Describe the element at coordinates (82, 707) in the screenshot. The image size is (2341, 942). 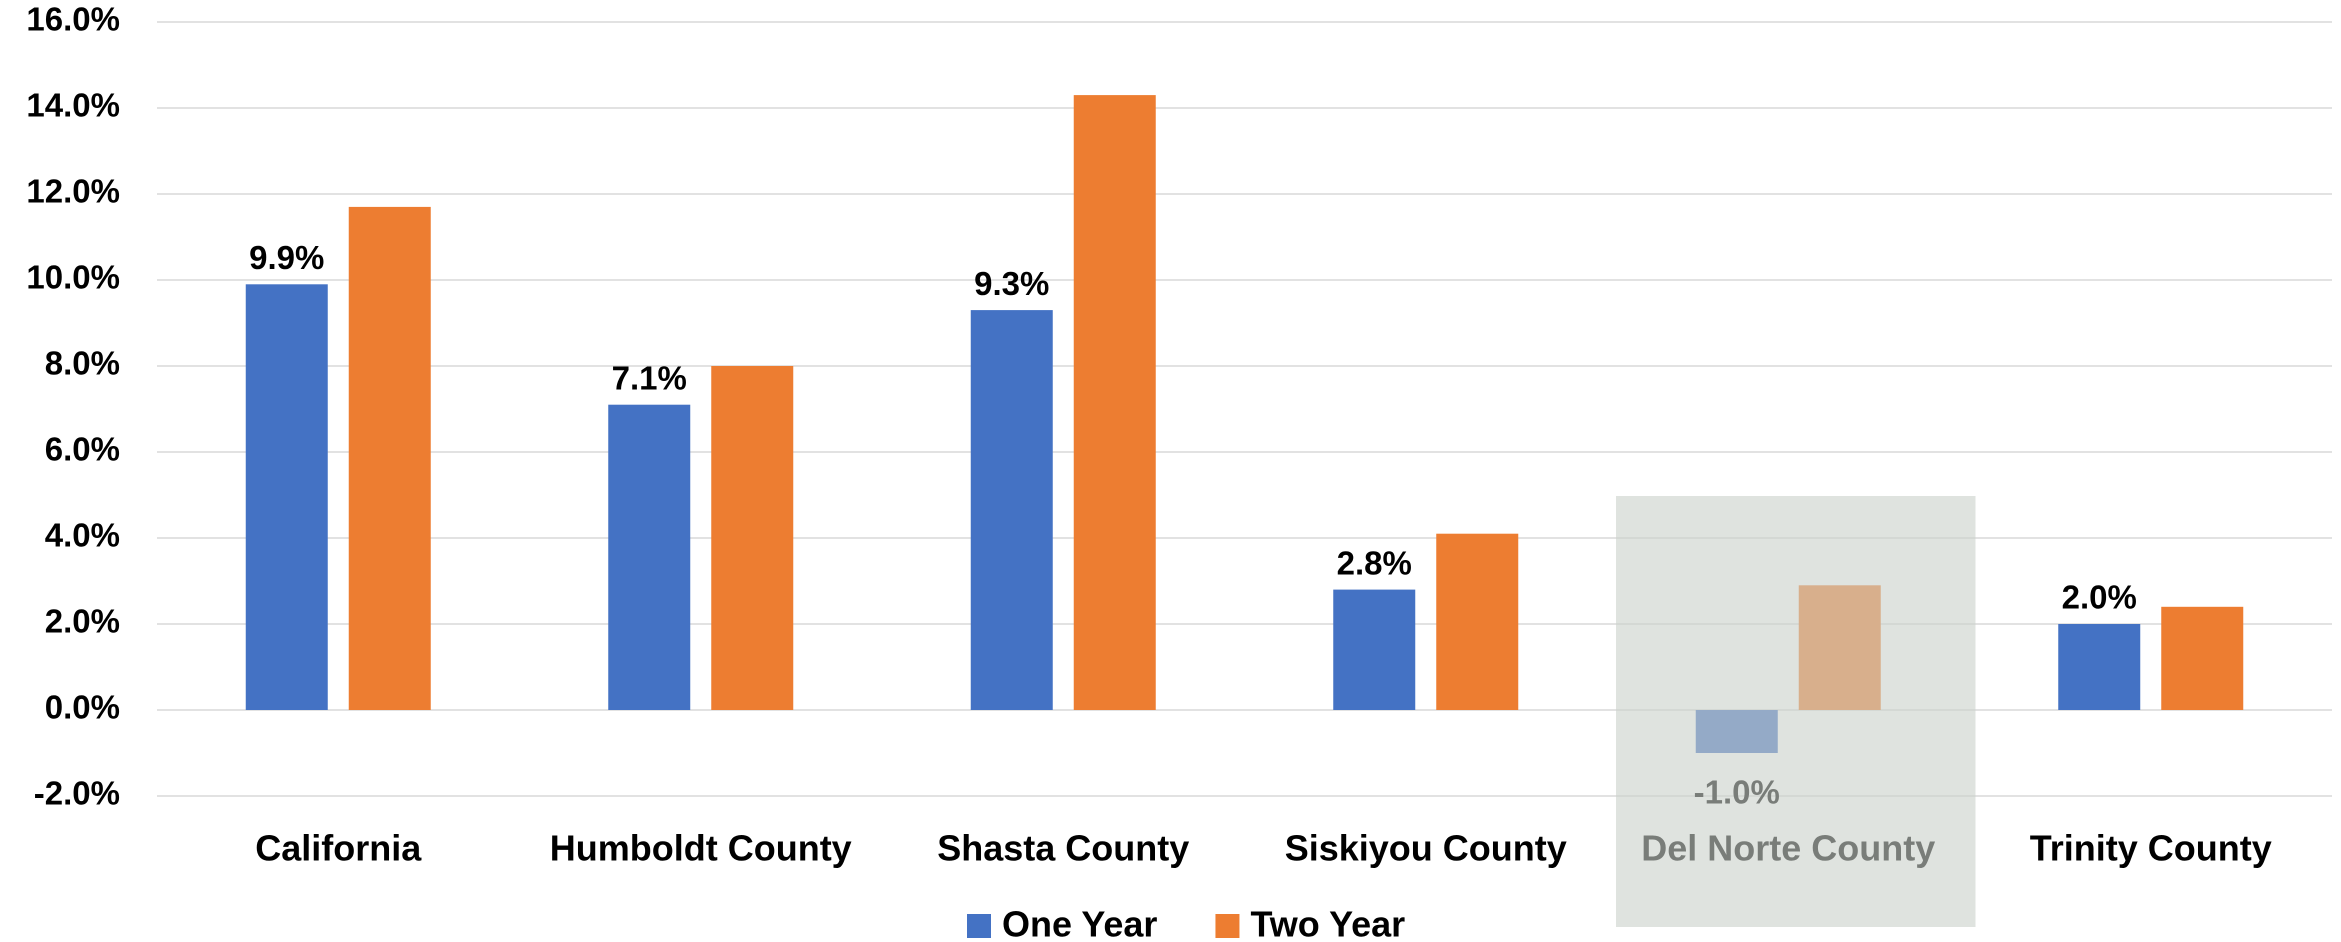
I see `y-tick-label: 0.0%` at that location.